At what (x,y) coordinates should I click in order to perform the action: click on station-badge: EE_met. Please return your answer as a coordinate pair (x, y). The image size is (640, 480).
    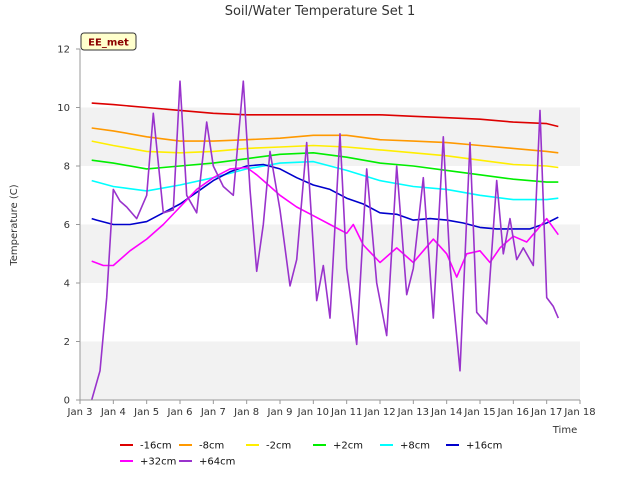
    Looking at the image, I should click on (108, 41).